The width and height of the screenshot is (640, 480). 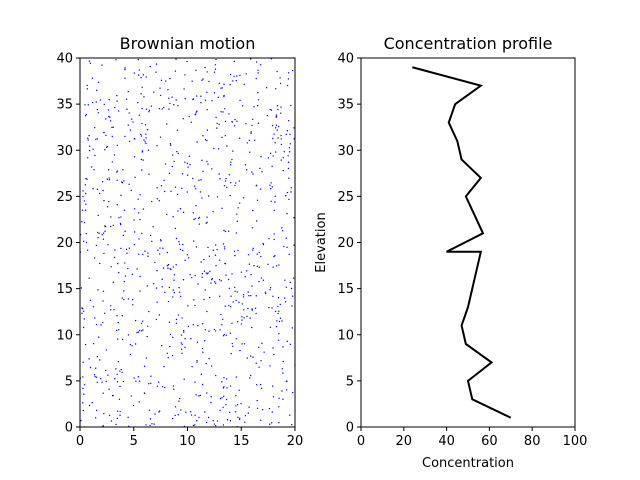 What do you see at coordinates (64, 335) in the screenshot?
I see `ax1-ytick-label: 10` at bounding box center [64, 335].